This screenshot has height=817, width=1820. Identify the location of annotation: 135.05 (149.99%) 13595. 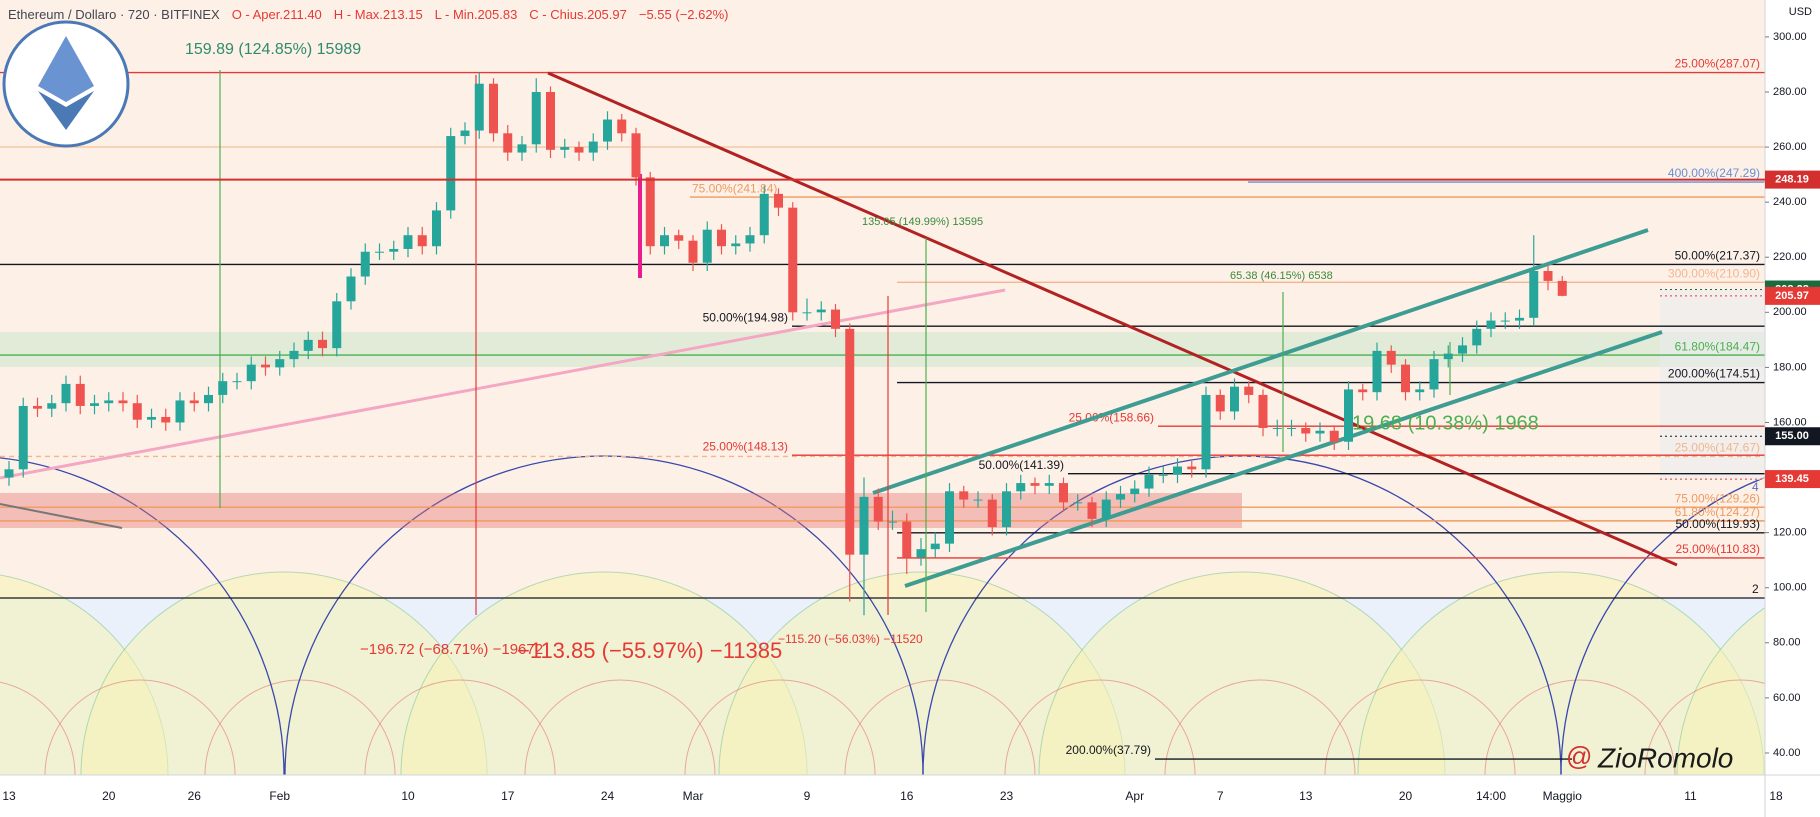
(922, 222).